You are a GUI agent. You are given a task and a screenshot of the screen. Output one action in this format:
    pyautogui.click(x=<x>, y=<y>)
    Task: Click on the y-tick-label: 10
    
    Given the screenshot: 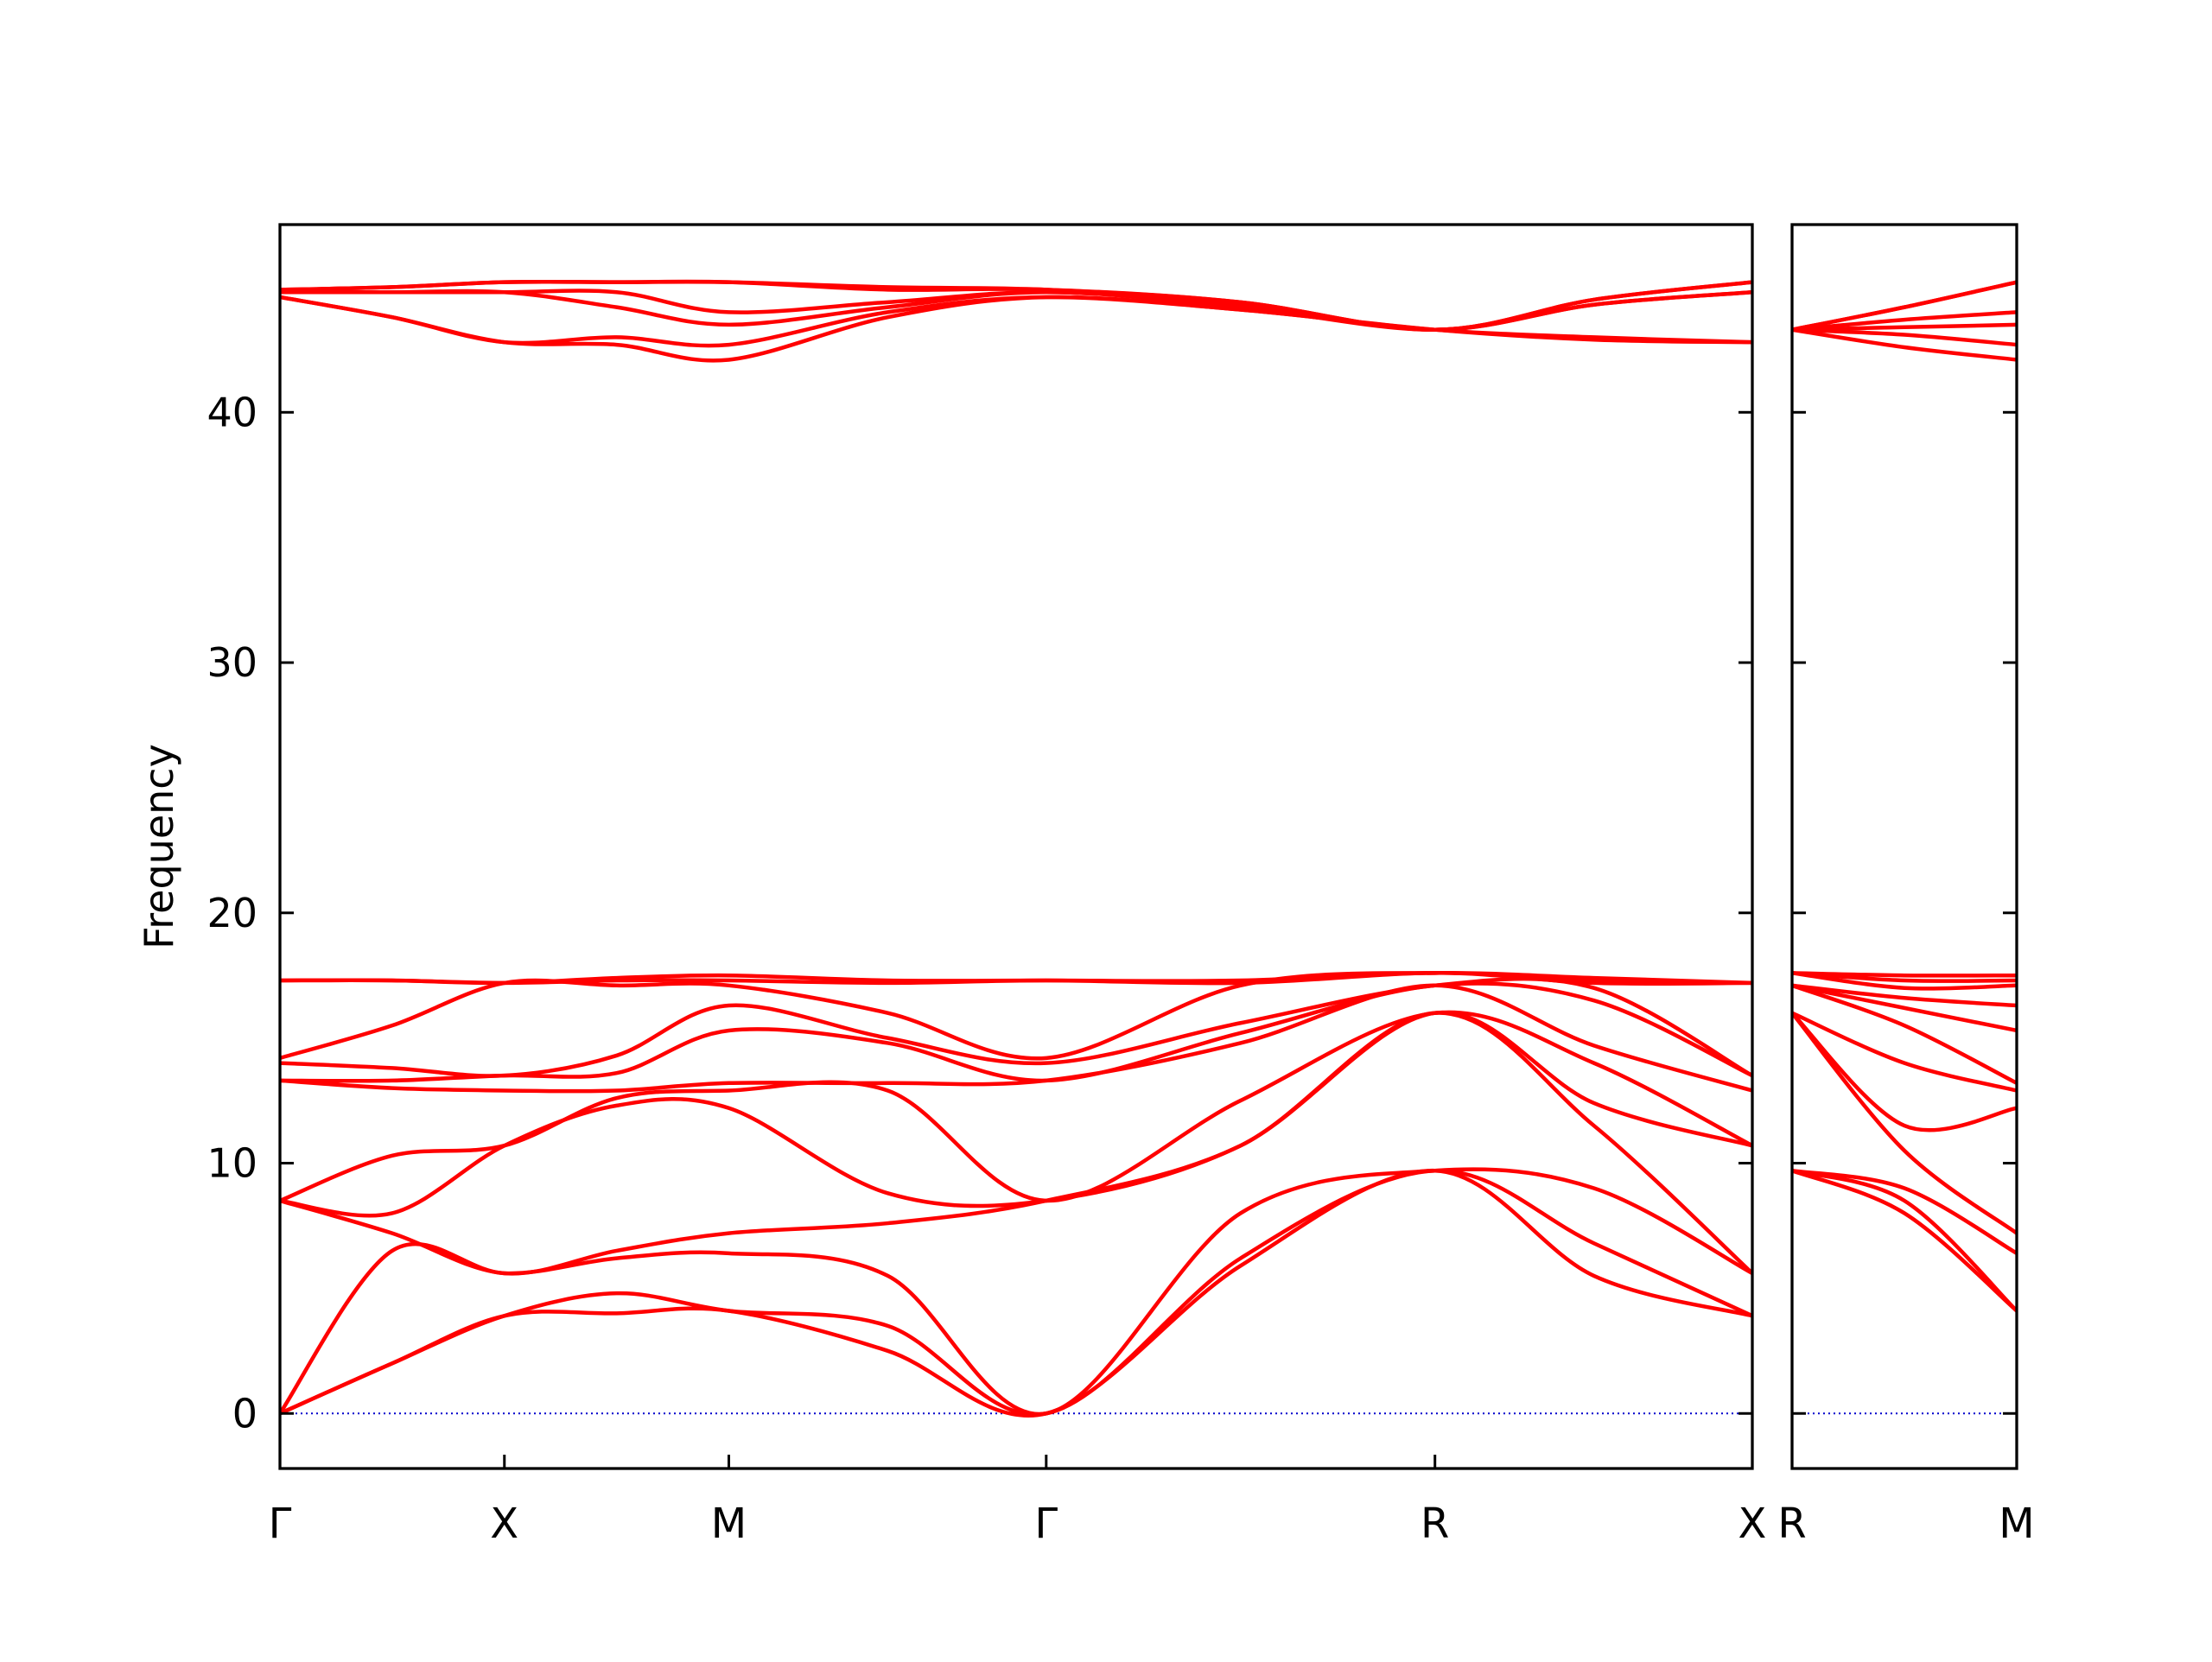 What is the action you would take?
    pyautogui.click(x=232, y=1163)
    